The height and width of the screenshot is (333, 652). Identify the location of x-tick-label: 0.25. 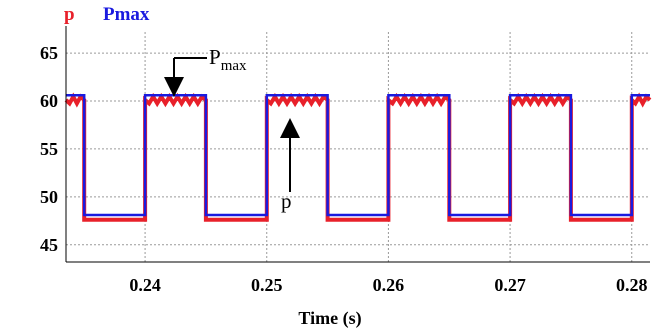
(267, 285).